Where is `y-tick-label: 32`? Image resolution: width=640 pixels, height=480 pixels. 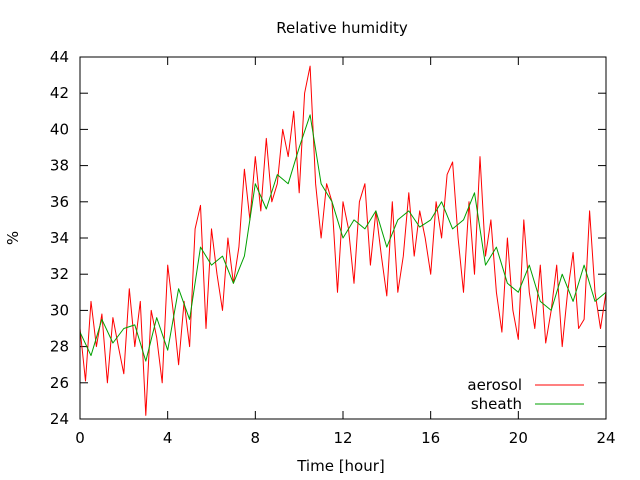
y-tick-label: 32 is located at coordinates (59, 274).